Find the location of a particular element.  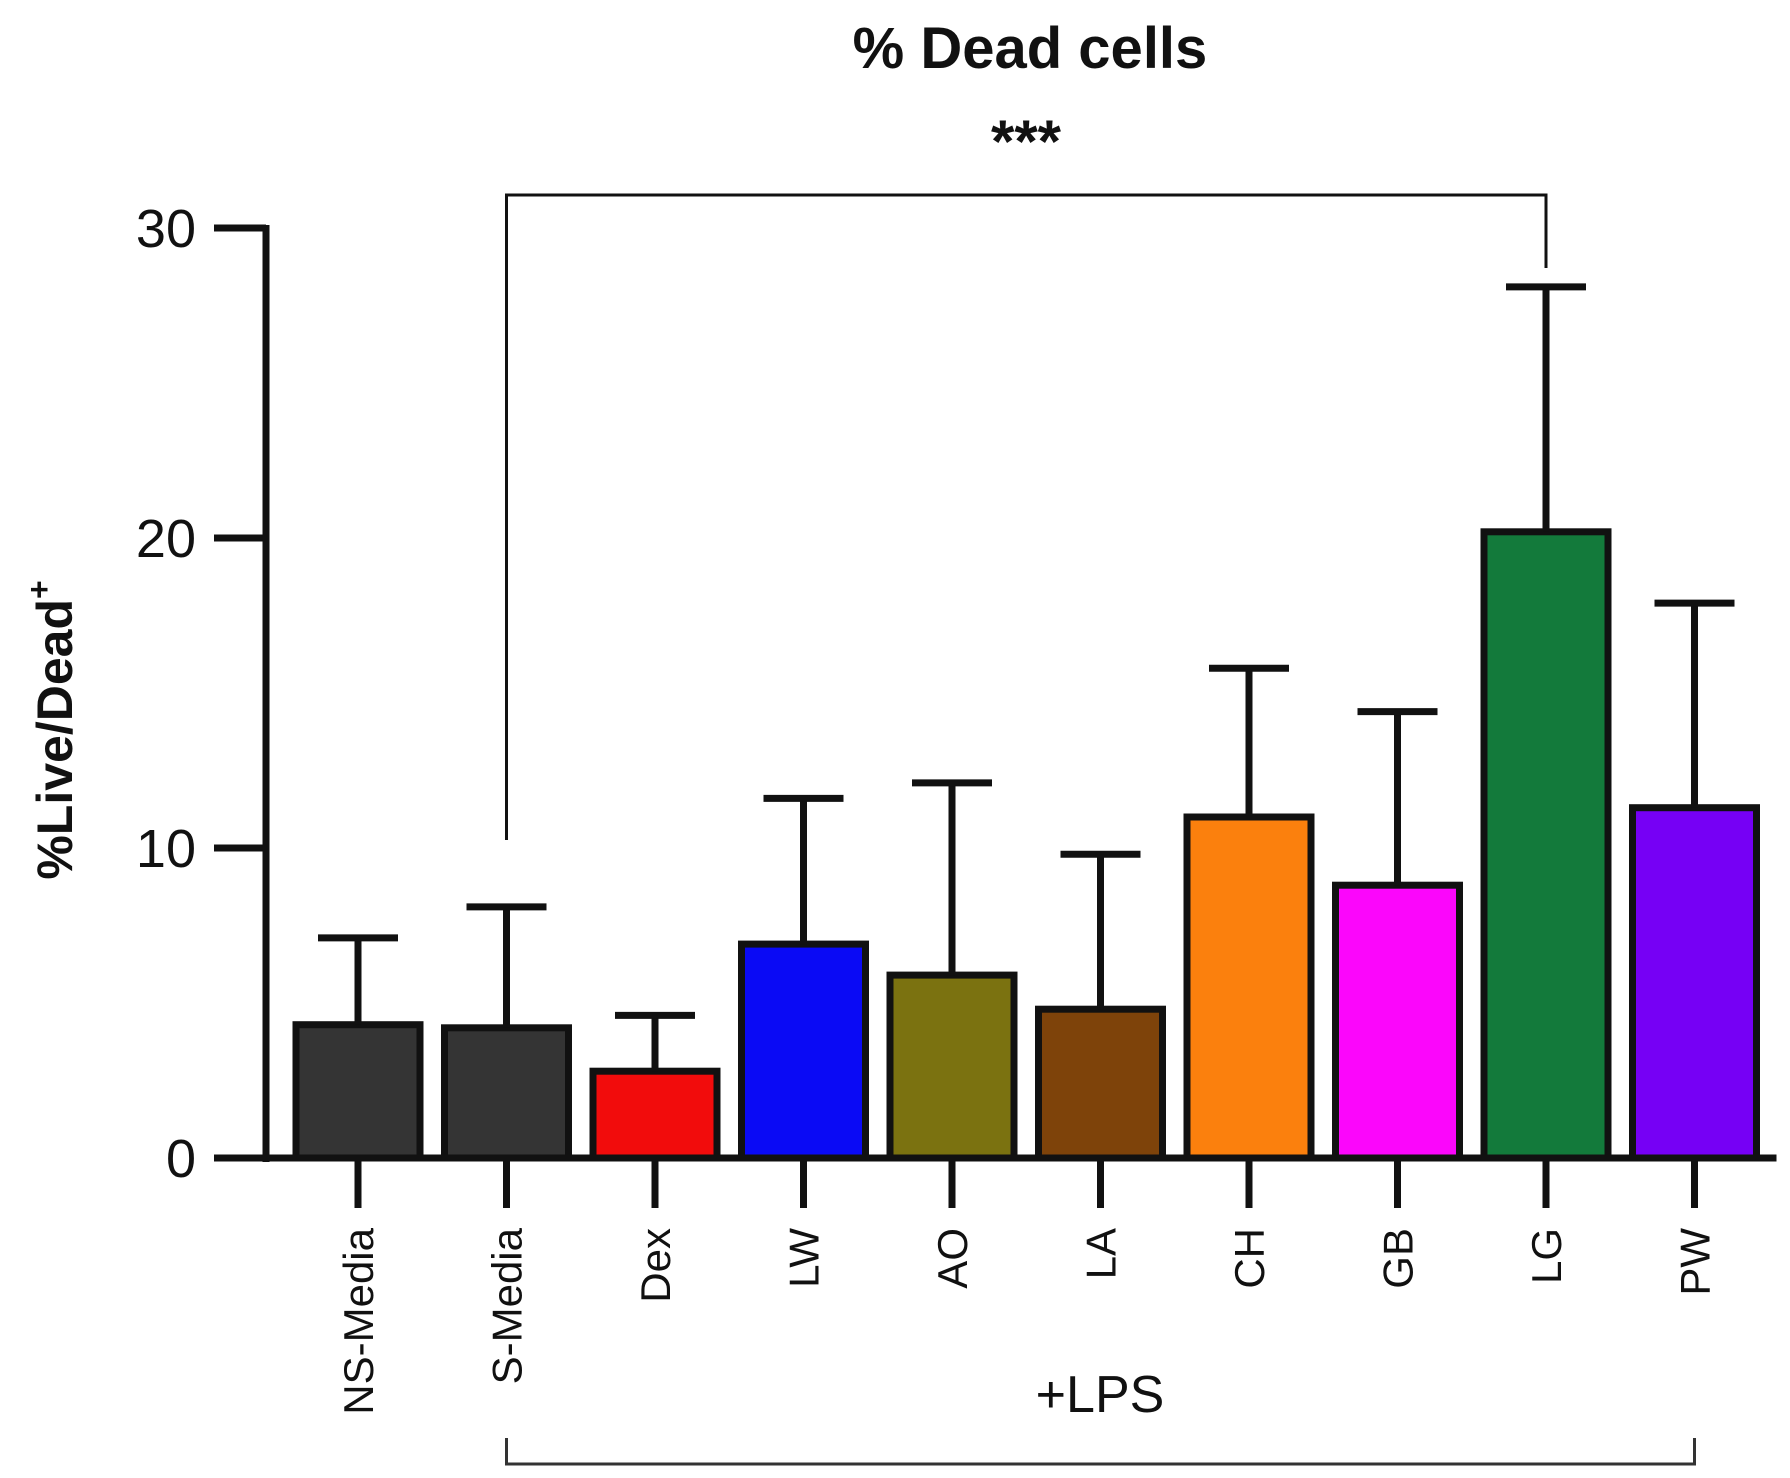

x-tick-label: LW is located at coordinates (804, 1258).